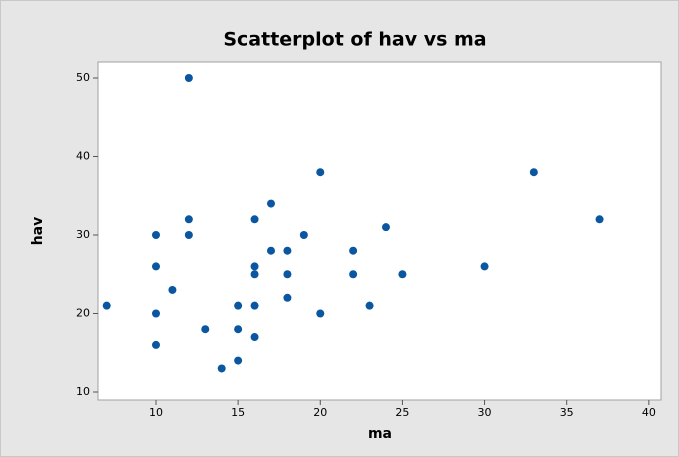 The image size is (679, 457). Describe the element at coordinates (83, 156) in the screenshot. I see `y-tick-label: 40` at that location.